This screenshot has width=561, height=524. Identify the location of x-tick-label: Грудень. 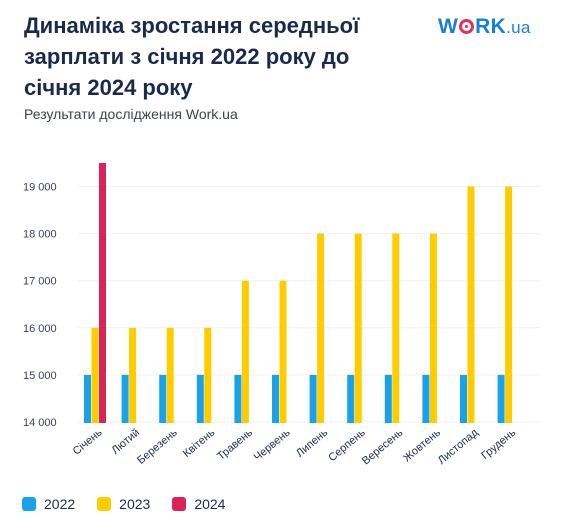
(498, 444).